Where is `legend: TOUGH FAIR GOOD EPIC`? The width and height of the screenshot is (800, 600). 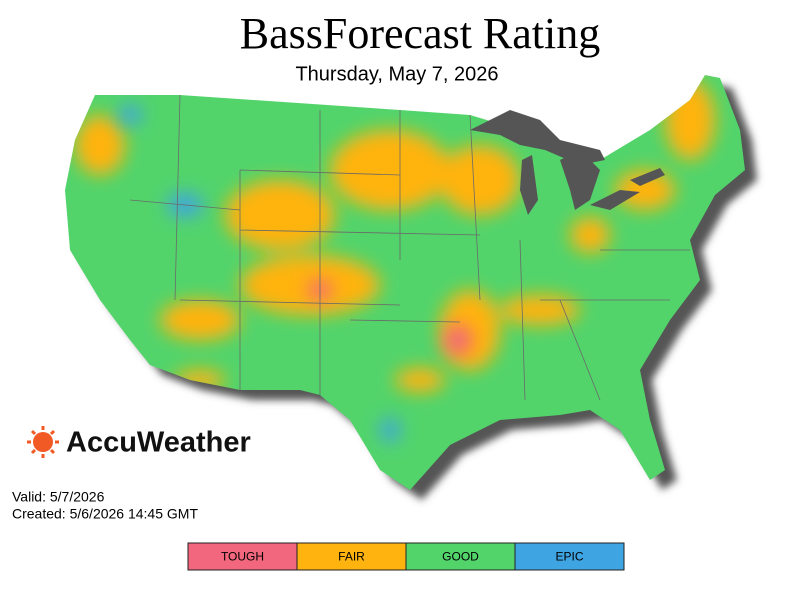 legend: TOUGH FAIR GOOD EPIC is located at coordinates (406, 556).